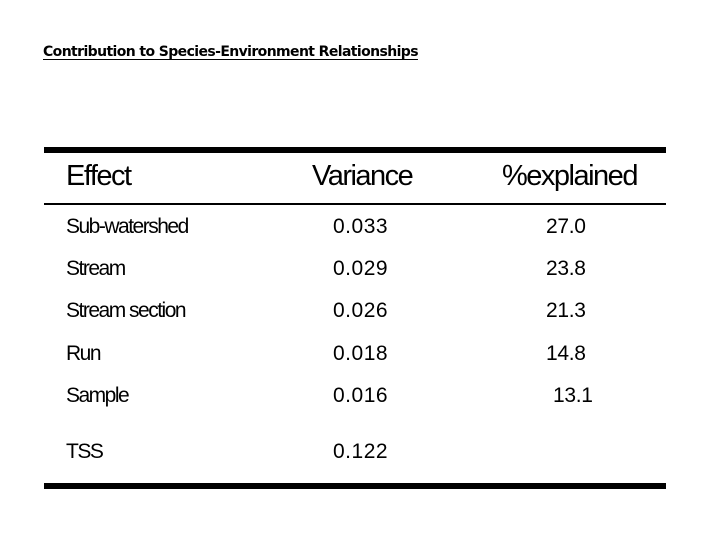 This screenshot has height=540, width=720. What do you see at coordinates (96, 268) in the screenshot?
I see `table-row-effect: Stream` at bounding box center [96, 268].